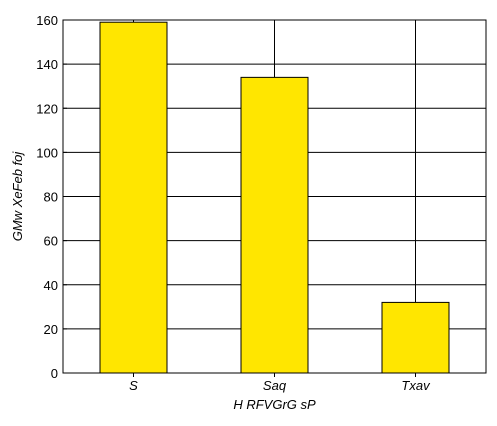 The image size is (497, 426). Describe the element at coordinates (415, 337) in the screenshot. I see `bar-txav` at that location.